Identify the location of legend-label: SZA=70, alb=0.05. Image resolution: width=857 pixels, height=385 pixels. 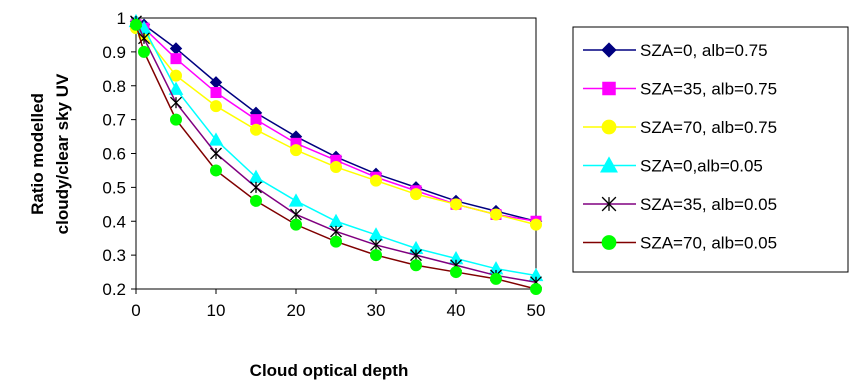
(708, 243).